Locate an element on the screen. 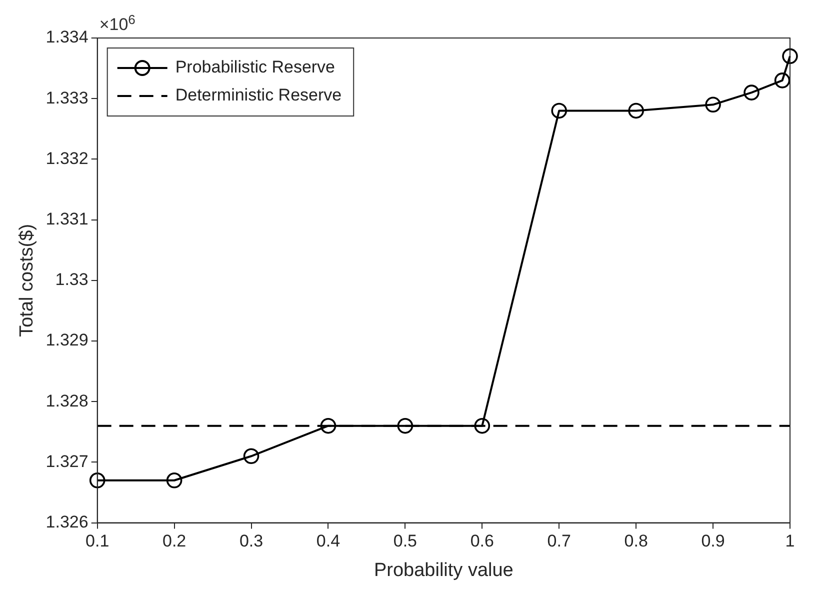 This screenshot has width=814, height=598. y-tick-label: 1.333 is located at coordinates (67, 98).